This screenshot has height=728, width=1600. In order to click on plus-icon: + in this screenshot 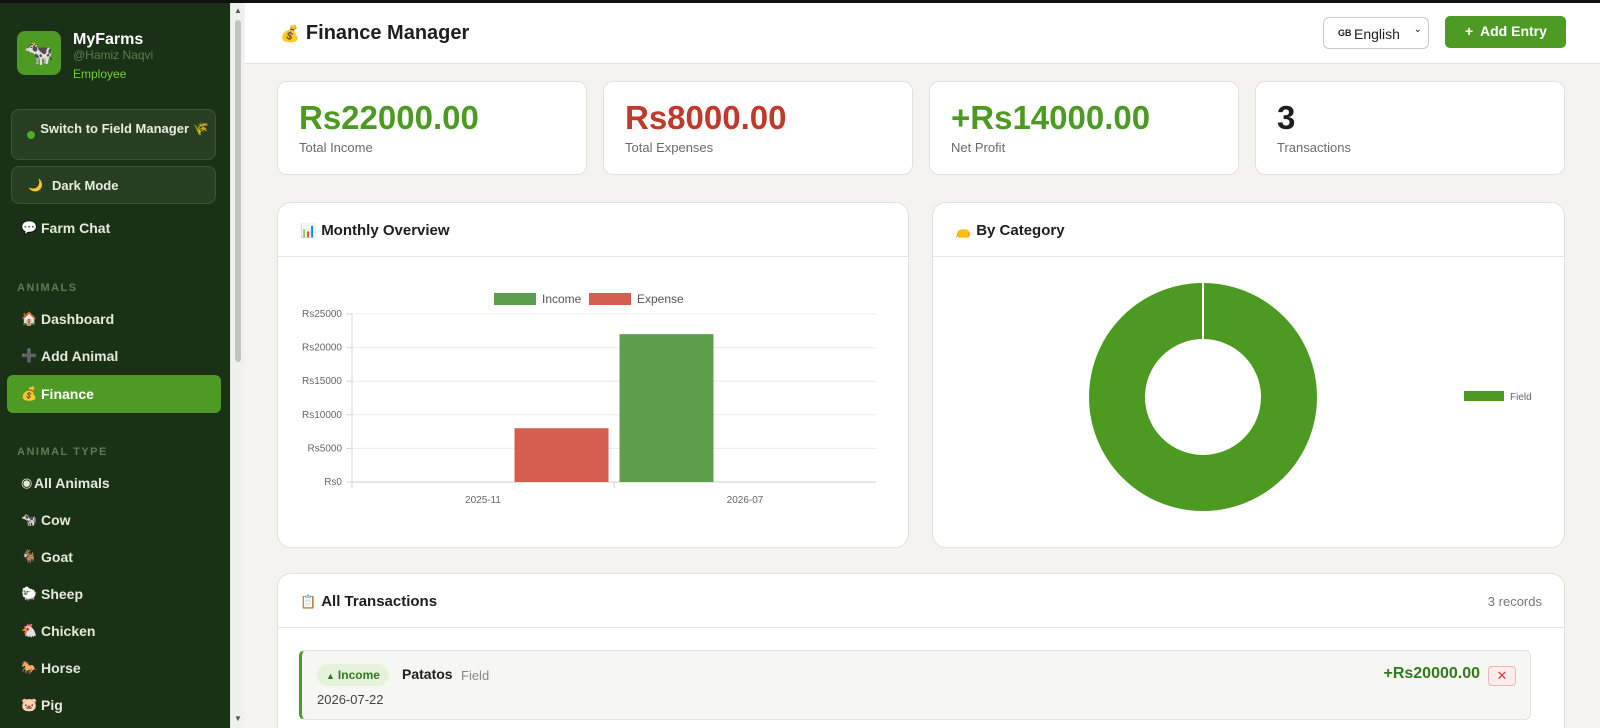, I will do `click(1469, 31)`.